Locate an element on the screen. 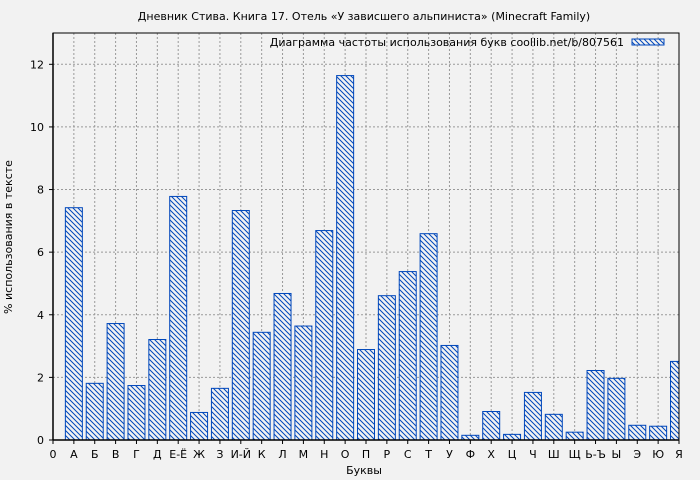 This screenshot has width=700, height=480. bar-Н is located at coordinates (324, 335).